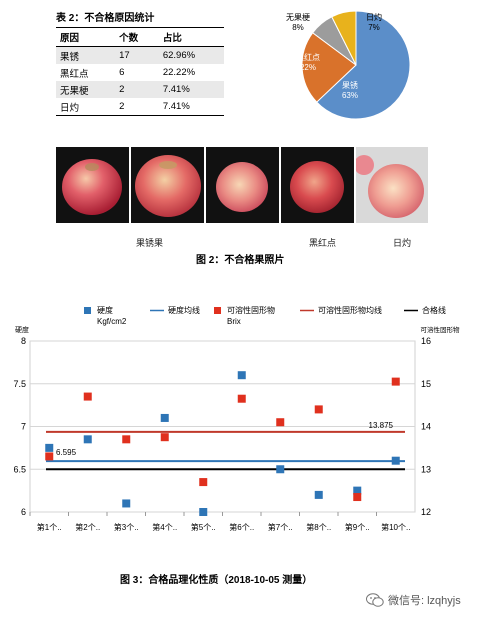 This screenshot has height=621, width=485. Describe the element at coordinates (137, 37) in the screenshot. I see `header-count: 个数` at that location.